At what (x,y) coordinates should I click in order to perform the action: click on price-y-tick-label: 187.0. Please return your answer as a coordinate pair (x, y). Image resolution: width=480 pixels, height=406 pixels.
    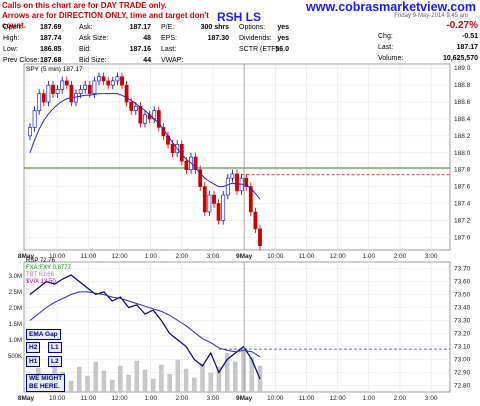
    Looking at the image, I should click on (462, 237).